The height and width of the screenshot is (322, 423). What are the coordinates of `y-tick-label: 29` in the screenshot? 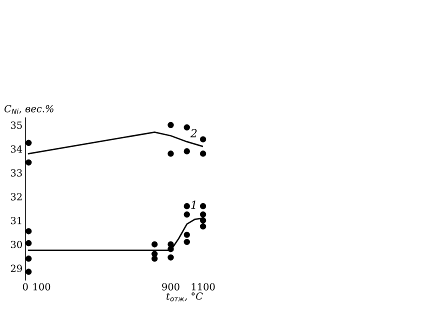 It's located at (16, 268).